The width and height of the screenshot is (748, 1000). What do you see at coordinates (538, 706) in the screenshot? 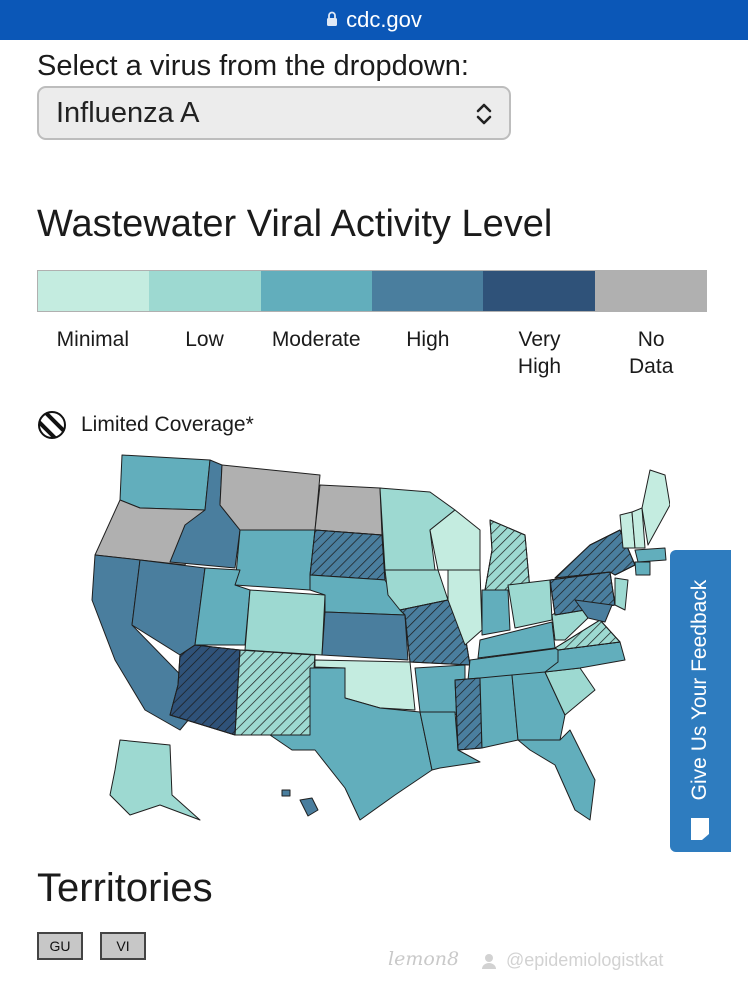
I see `state-ga` at bounding box center [538, 706].